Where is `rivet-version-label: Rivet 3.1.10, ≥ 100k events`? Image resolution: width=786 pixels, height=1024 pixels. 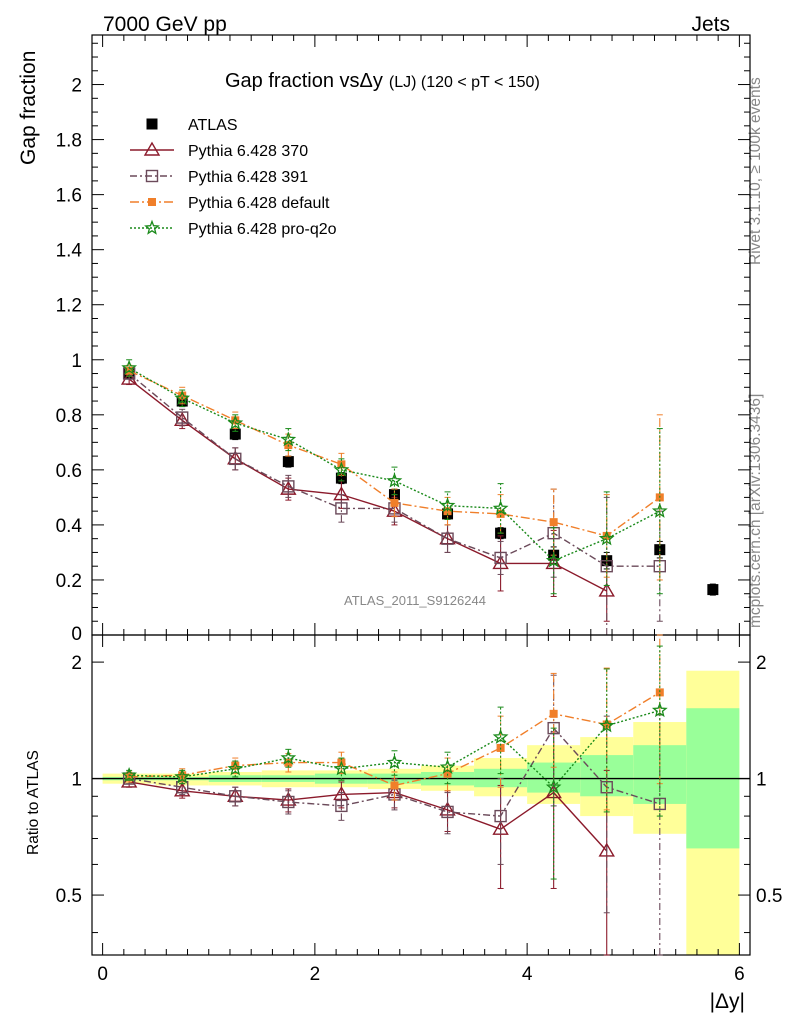
rivet-version-label: Rivet 3.1.10, ≥ 100k events is located at coordinates (755, 171).